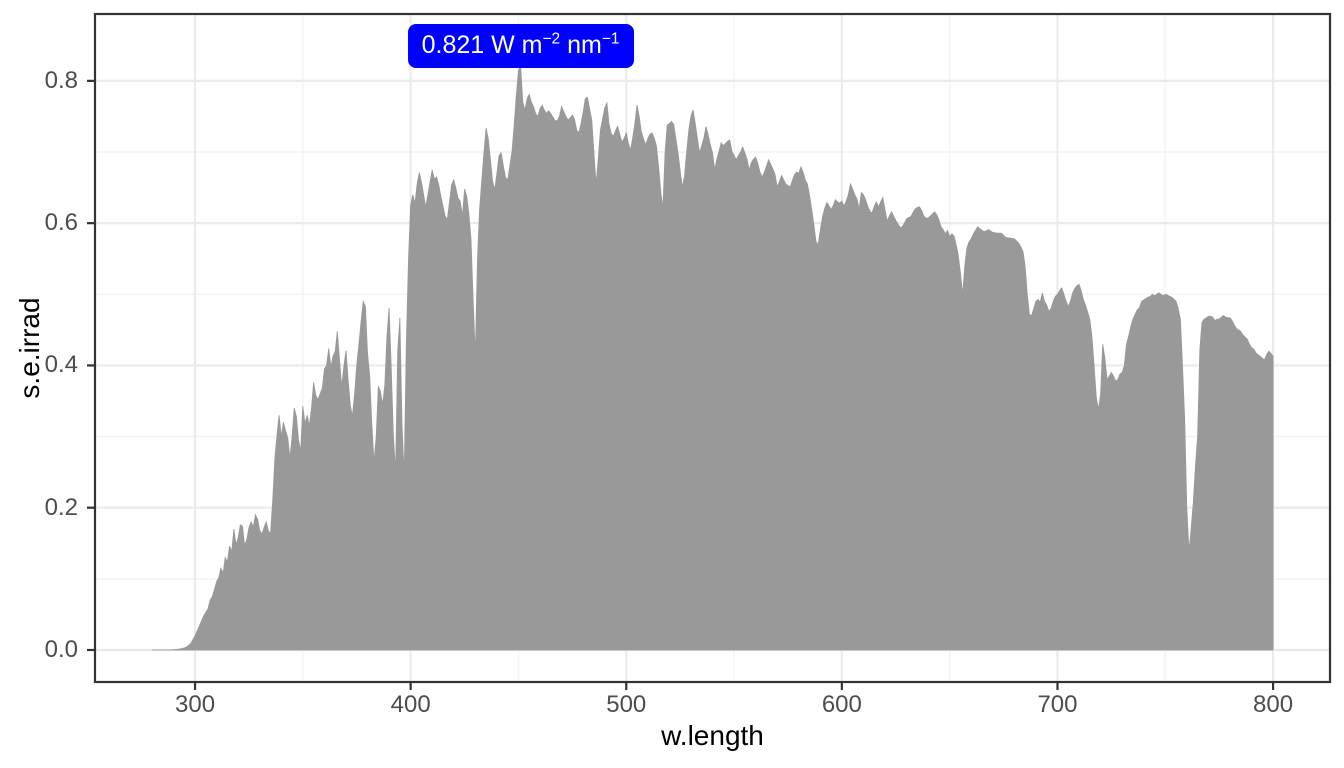  Describe the element at coordinates (195, 704) in the screenshot. I see `x-tick-label: 300` at that location.